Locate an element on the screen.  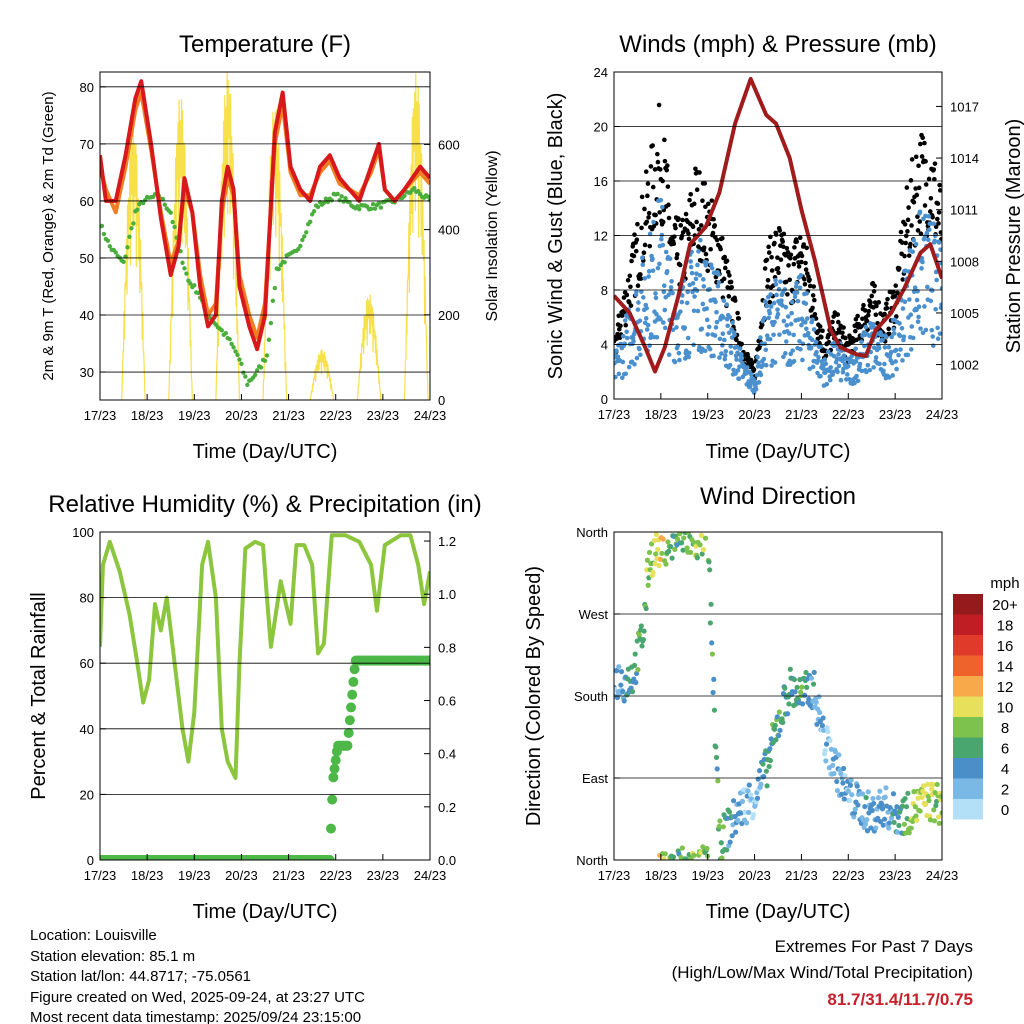
y-right-tick-label: 0.6 is located at coordinates (447, 701).